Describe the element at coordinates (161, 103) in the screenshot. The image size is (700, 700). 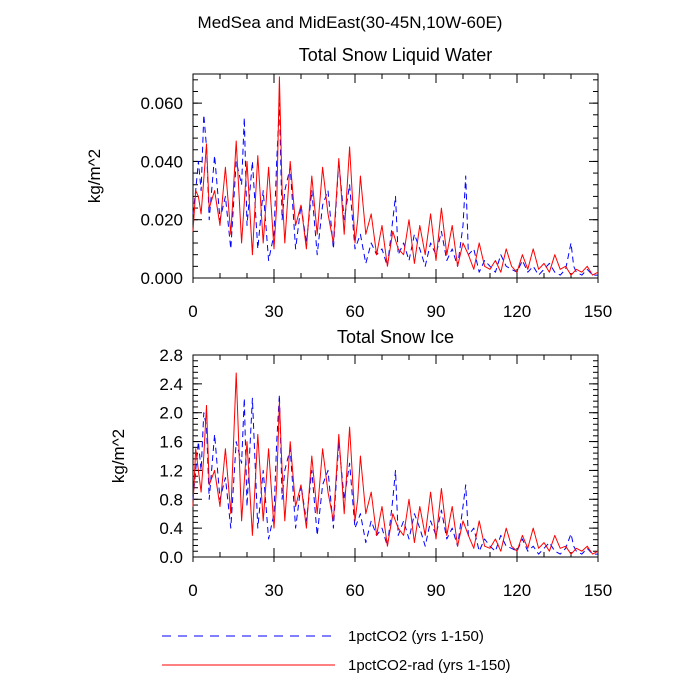
I see `y-tick-label: 0.060` at that location.